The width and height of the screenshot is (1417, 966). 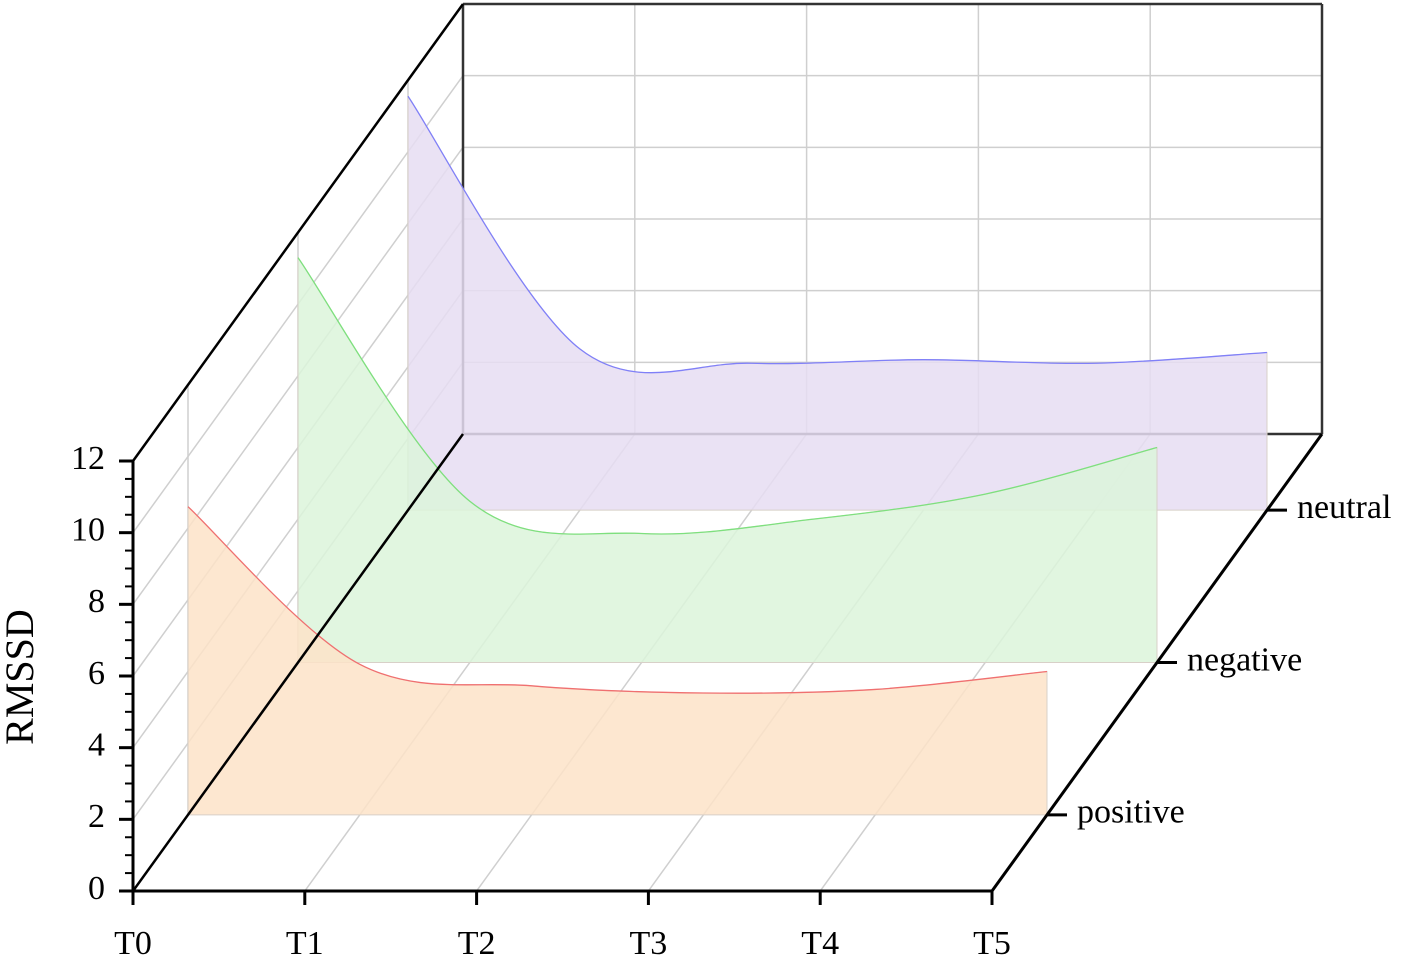 I want to click on x-tick-label: T5, so click(x=992, y=943).